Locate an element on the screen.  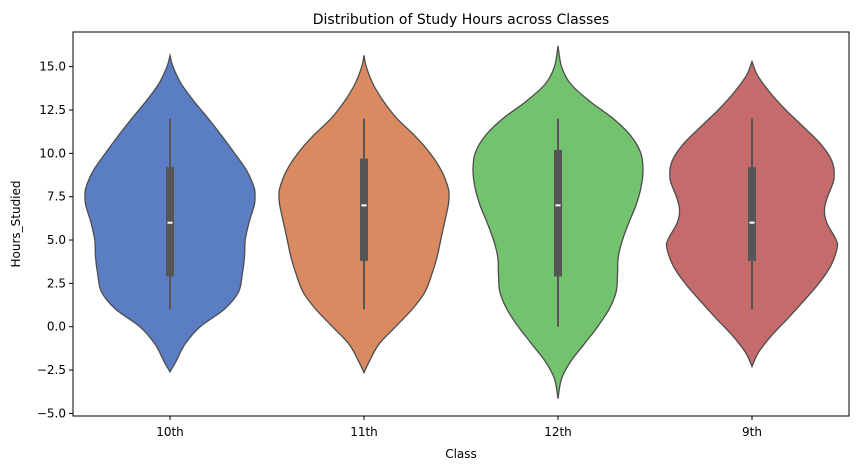
y-tick-label: 7.5 is located at coordinates (56, 197).